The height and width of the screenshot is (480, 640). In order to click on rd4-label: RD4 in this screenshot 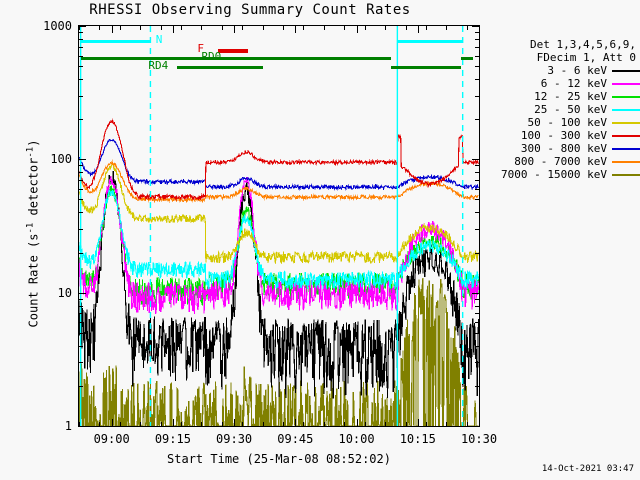, I will do `click(158, 65)`.